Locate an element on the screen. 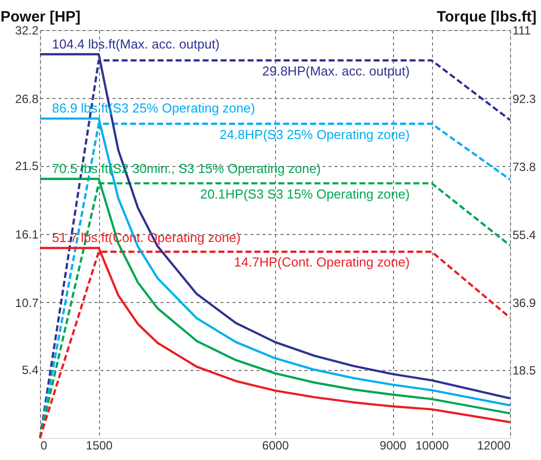  y-tick-label: 21.5 is located at coordinates (27, 166).